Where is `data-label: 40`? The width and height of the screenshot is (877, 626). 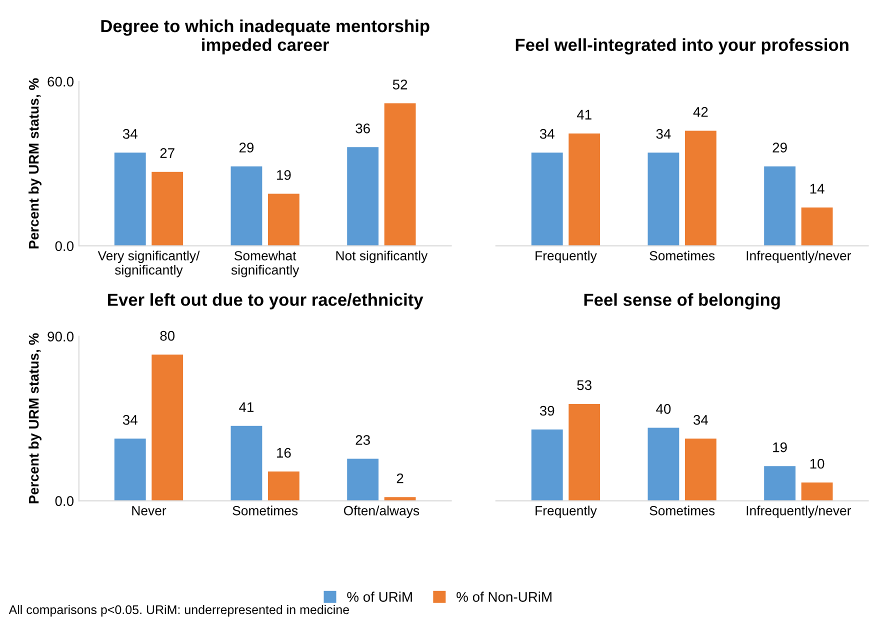 data-label: 40 is located at coordinates (663, 409).